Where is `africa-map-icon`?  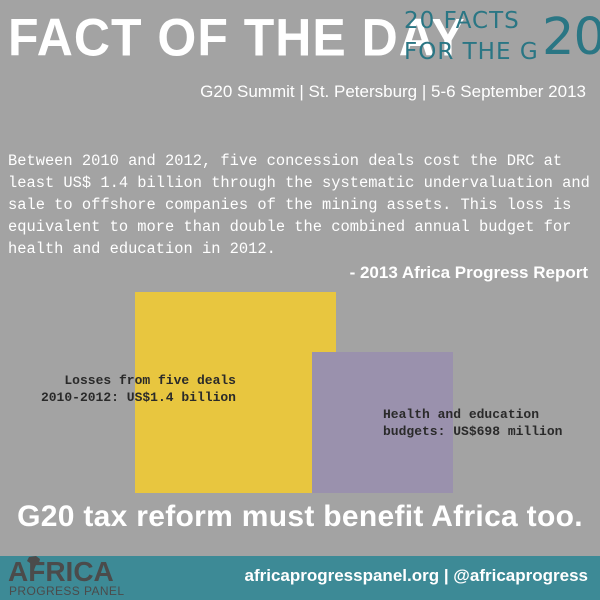
africa-map-icon is located at coordinates (33, 563).